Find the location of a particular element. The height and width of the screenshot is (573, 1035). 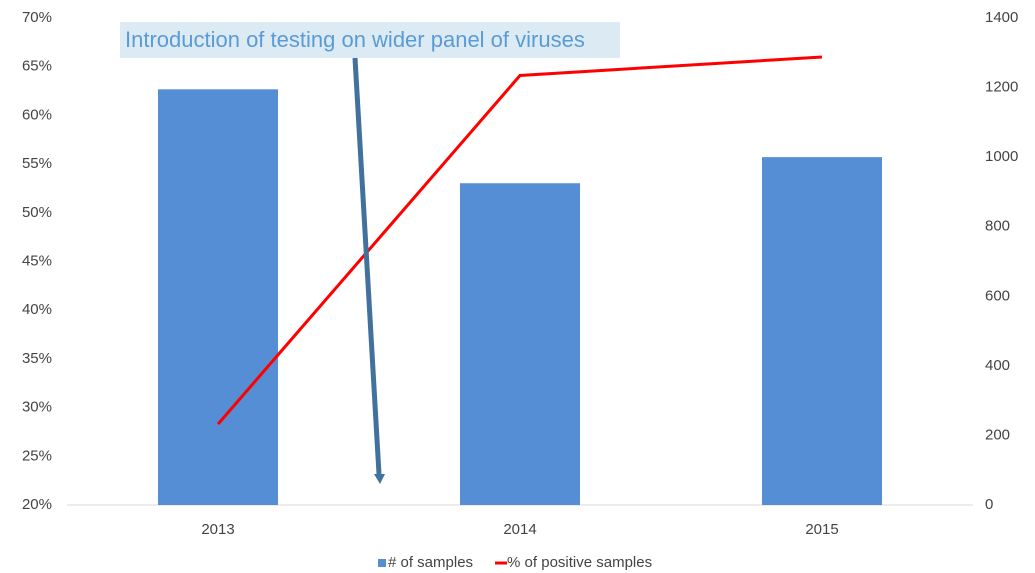

y-tick-label: 65% is located at coordinates (37, 66).